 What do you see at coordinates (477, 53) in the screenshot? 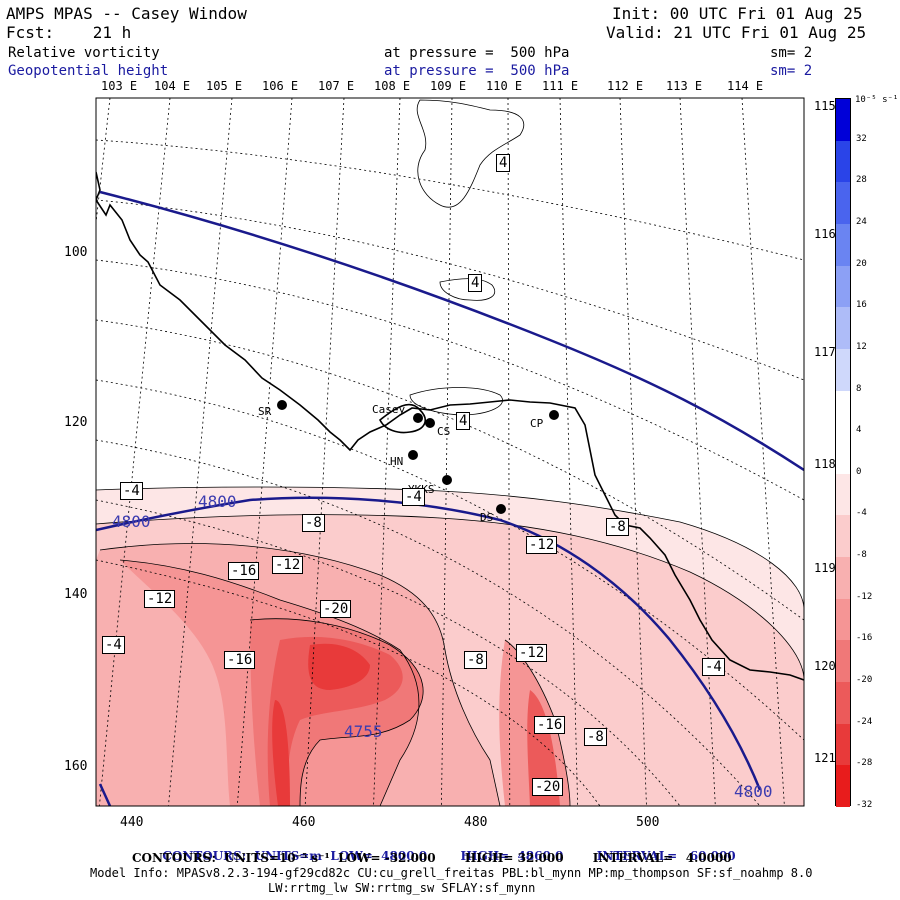
I see `field1-pressure: at pressure = 500 hPa` at bounding box center [477, 53].